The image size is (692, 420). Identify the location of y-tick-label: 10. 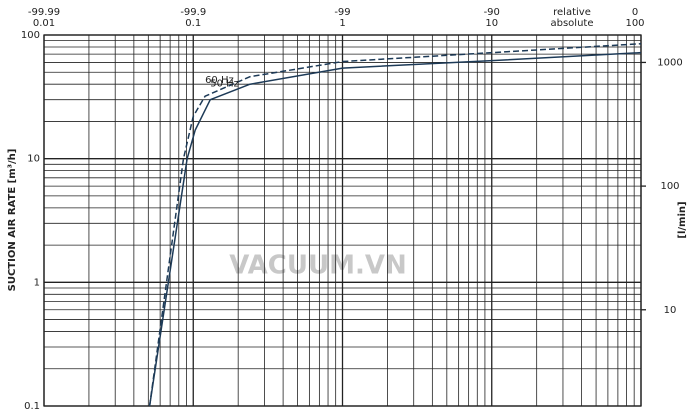
(33, 159).